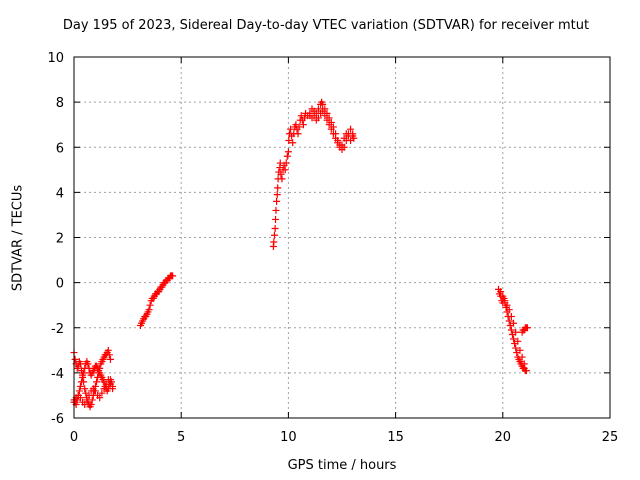 Image resolution: width=640 pixels, height=480 pixels. Describe the element at coordinates (57, 374) in the screenshot. I see `y-tick-label: -4` at that location.